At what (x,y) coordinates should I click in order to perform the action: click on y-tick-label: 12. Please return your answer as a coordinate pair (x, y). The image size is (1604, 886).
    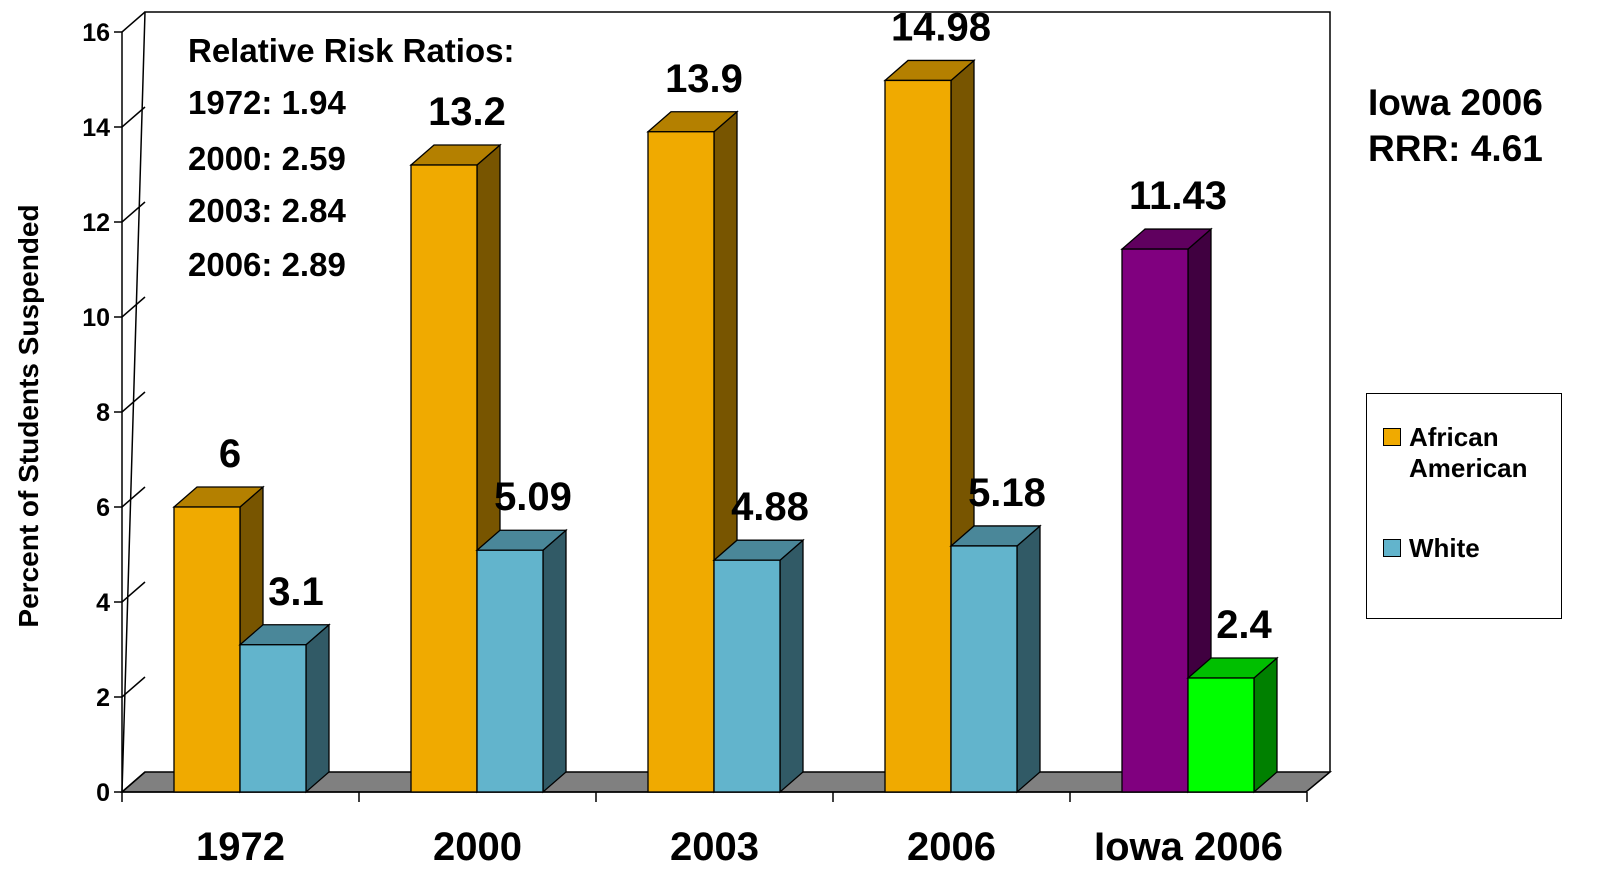
    Looking at the image, I should click on (96, 223).